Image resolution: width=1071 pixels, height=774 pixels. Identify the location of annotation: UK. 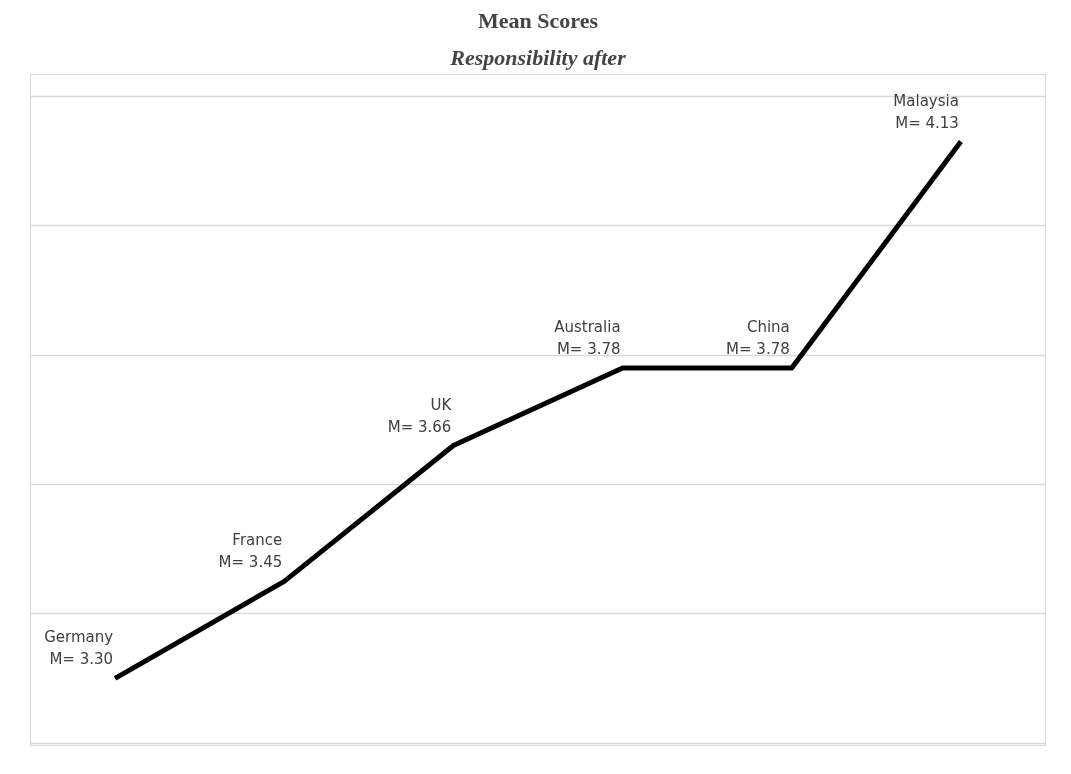
(441, 404).